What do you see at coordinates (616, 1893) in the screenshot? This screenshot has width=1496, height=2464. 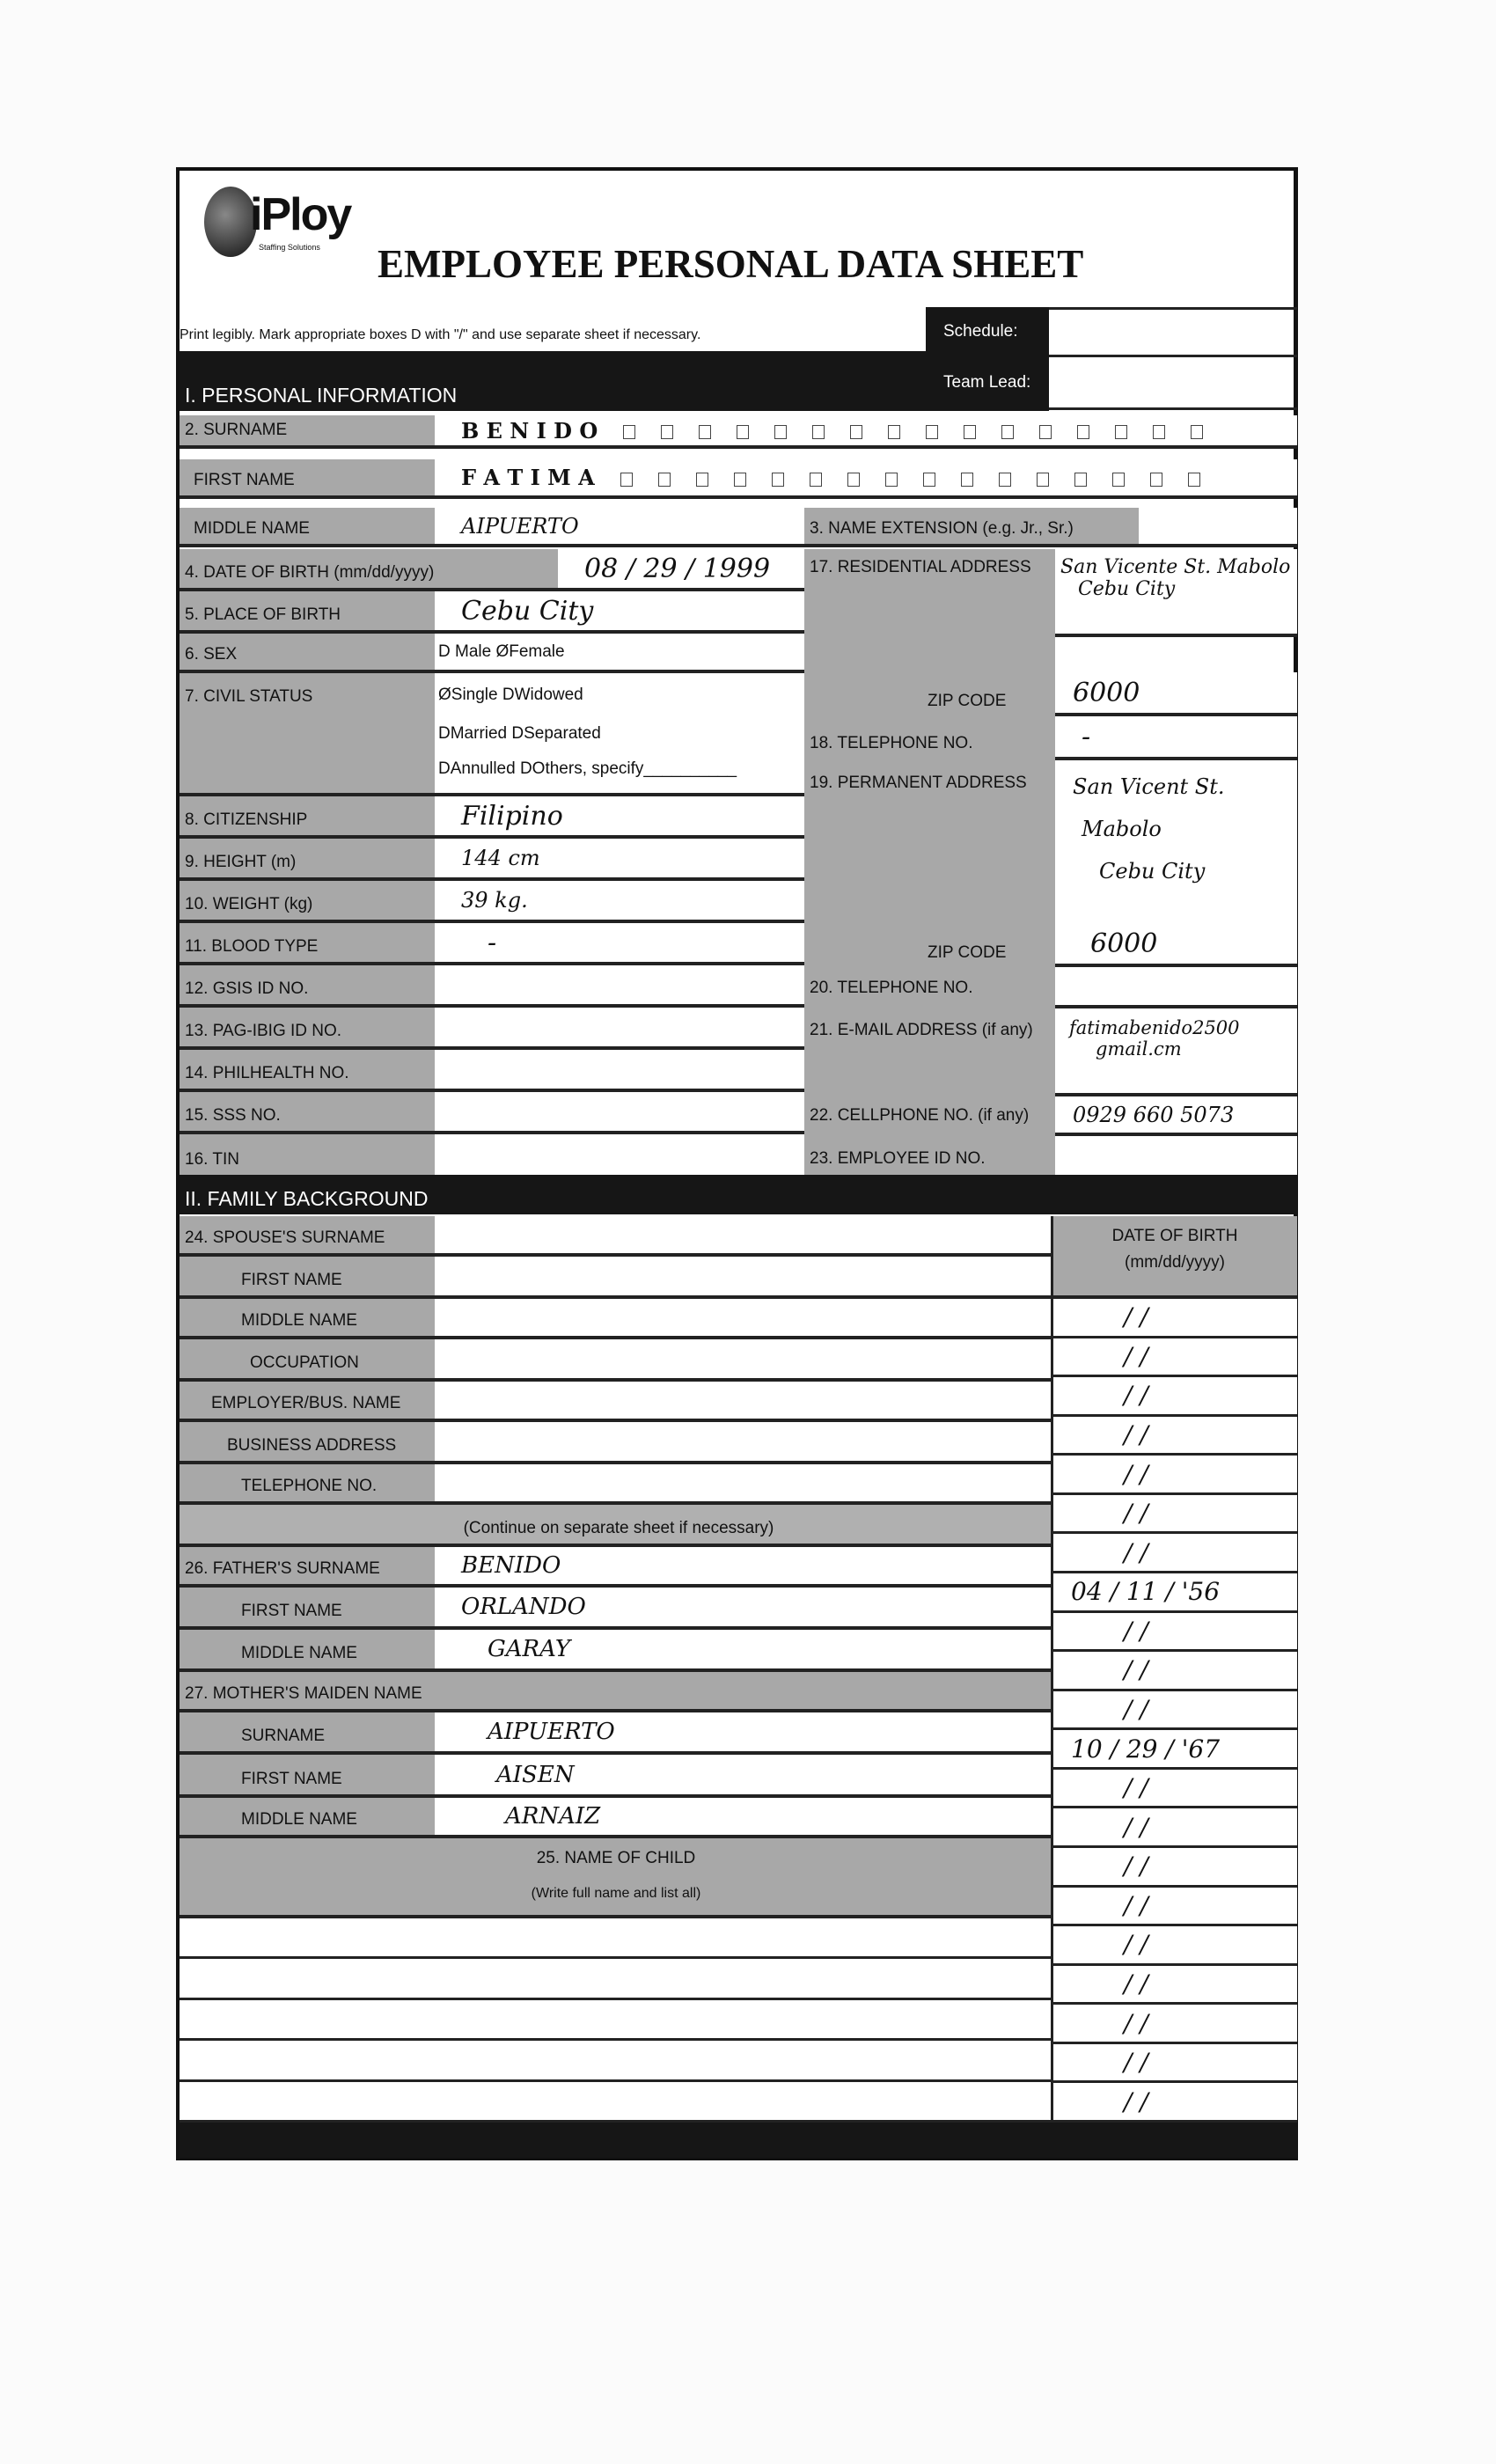 I see `children-subtitle: (Write full name and list all)` at bounding box center [616, 1893].